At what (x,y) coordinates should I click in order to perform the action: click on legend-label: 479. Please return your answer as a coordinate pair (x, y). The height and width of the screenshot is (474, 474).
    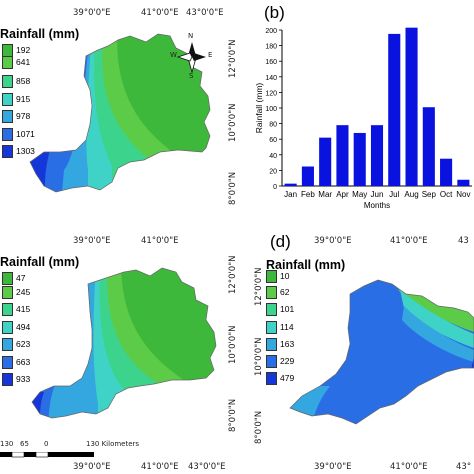
    Looking at the image, I should click on (287, 378).